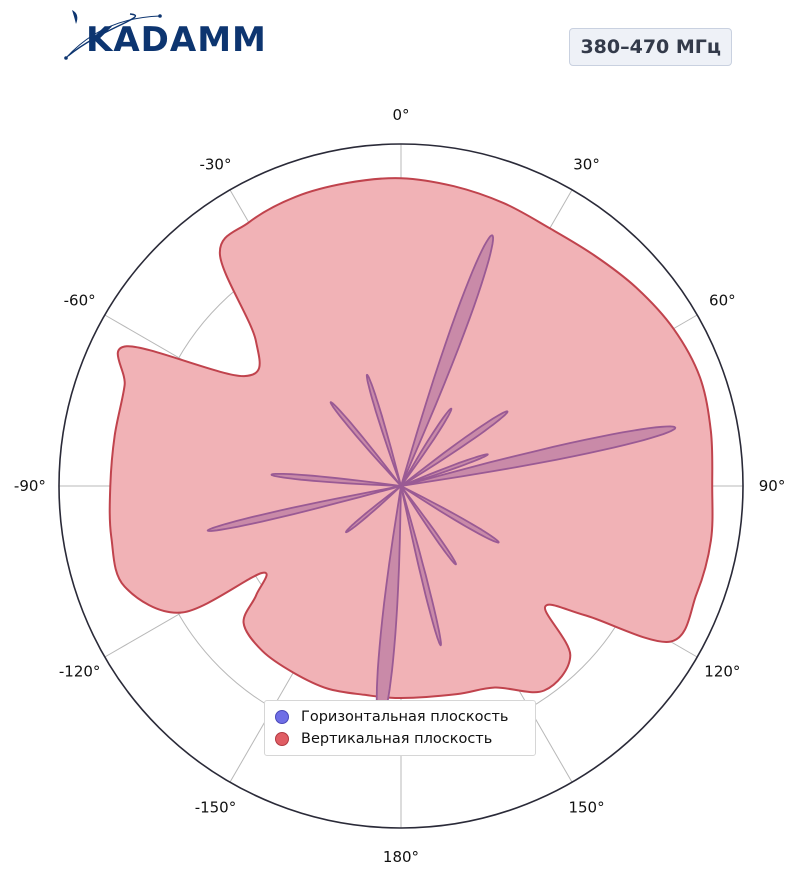  I want to click on logo-wordmark: KADAMM, so click(176, 40).